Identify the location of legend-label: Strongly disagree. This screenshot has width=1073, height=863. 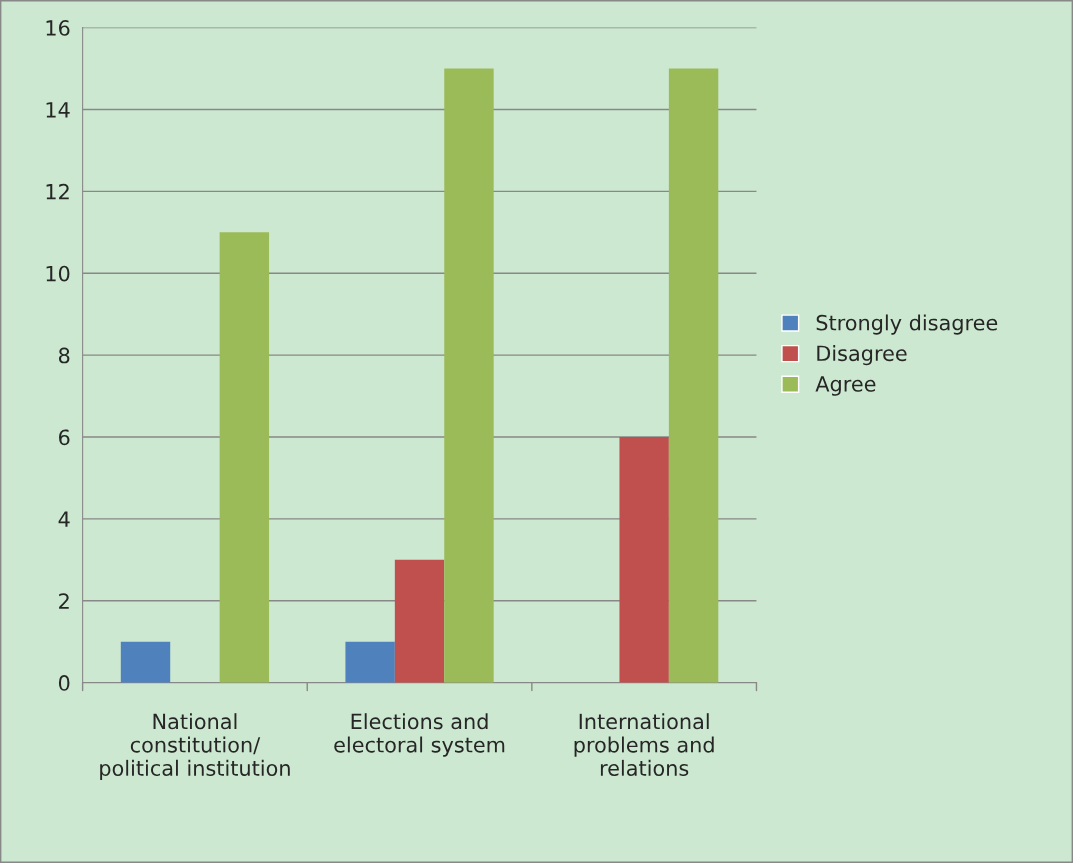
(907, 324).